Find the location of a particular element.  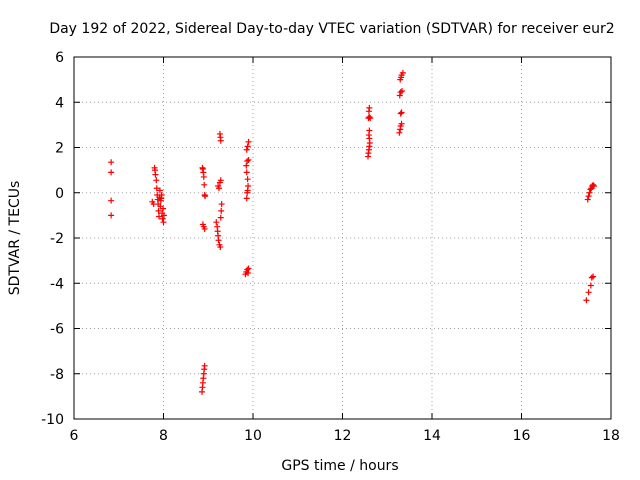

x-tick-label: 12 is located at coordinates (343, 436).